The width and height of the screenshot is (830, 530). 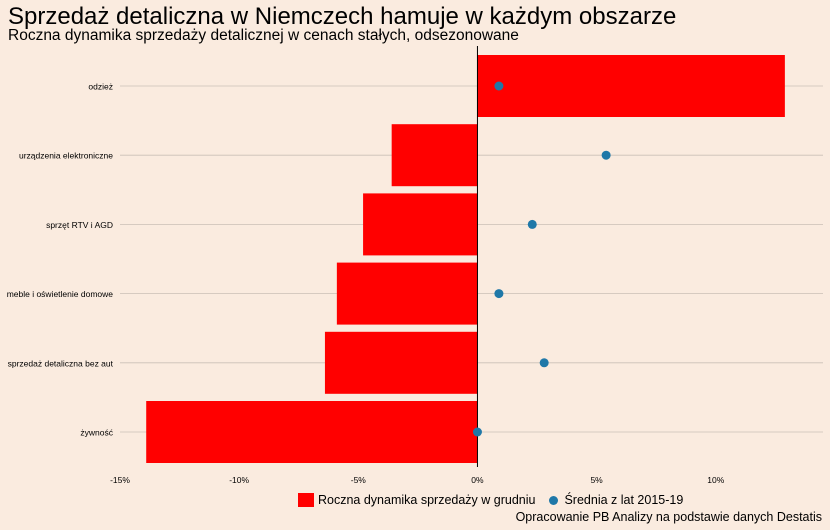 What do you see at coordinates (61, 363) in the screenshot?
I see `category-label: sprzedaż detaliczna bez aut` at bounding box center [61, 363].